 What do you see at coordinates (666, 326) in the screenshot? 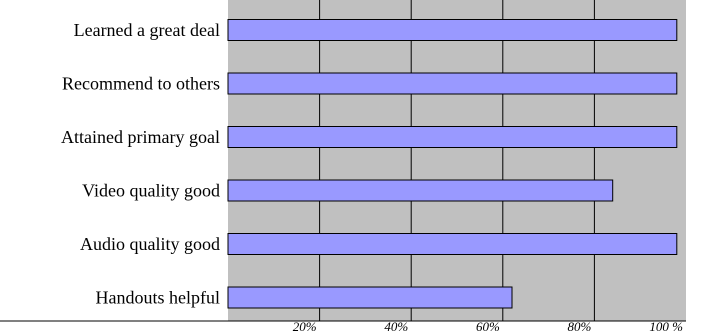
I see `x-tick-label: 100 %` at bounding box center [666, 326].